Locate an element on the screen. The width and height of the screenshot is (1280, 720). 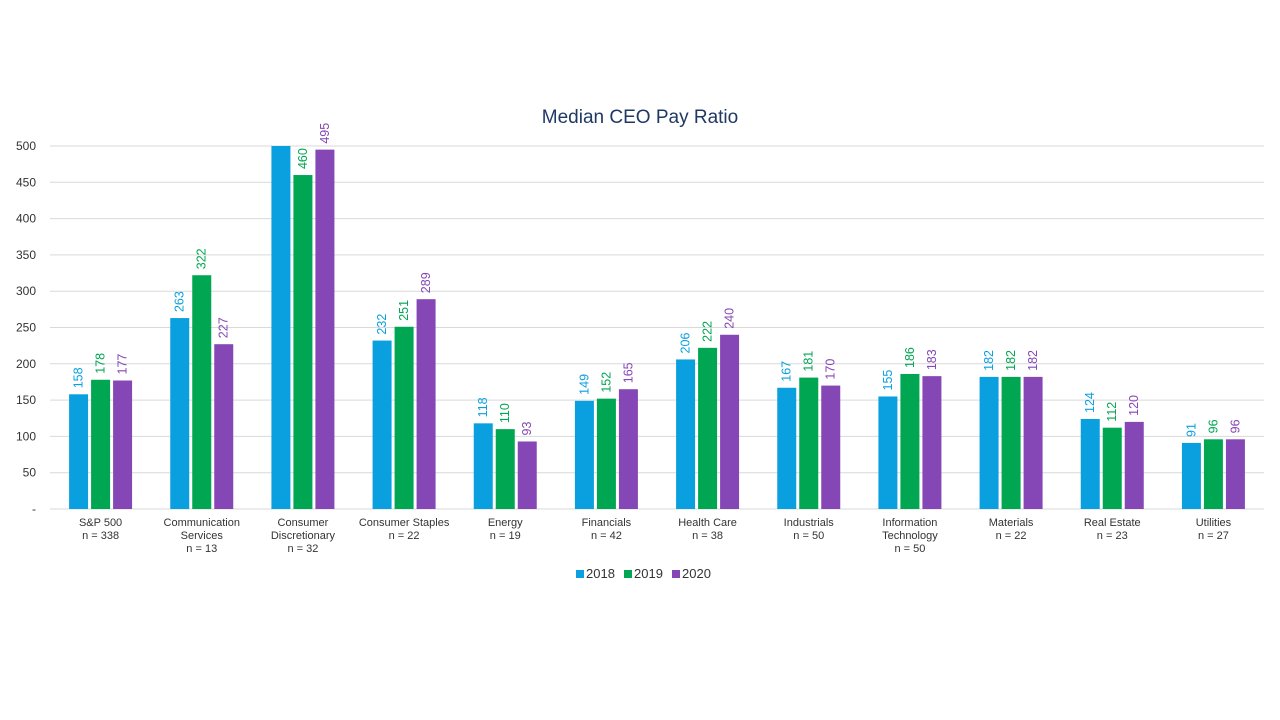
data-label: 206 is located at coordinates (686, 343).